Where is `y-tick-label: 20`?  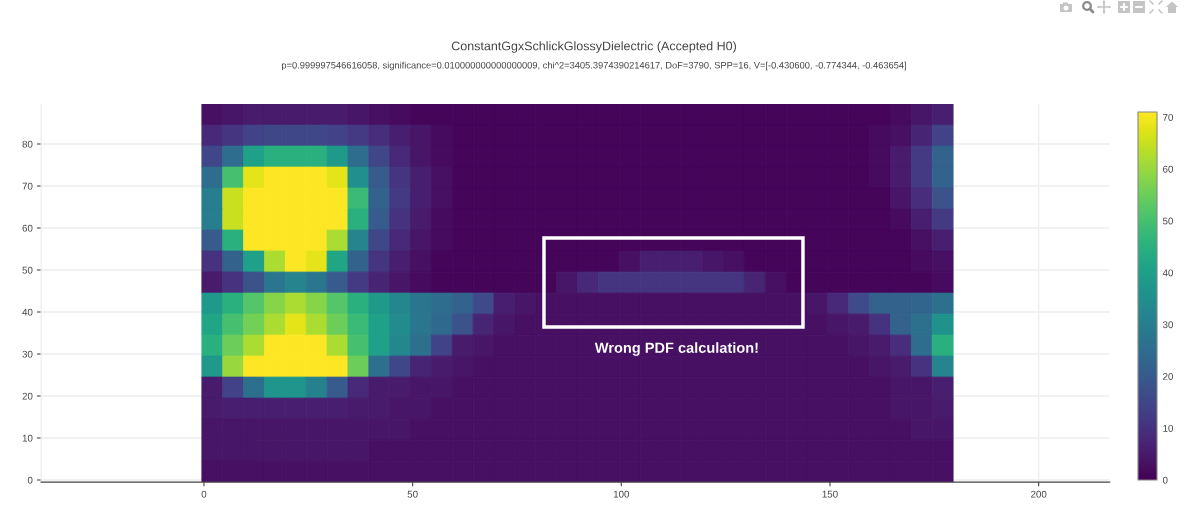
y-tick-label: 20 is located at coordinates (27, 396).